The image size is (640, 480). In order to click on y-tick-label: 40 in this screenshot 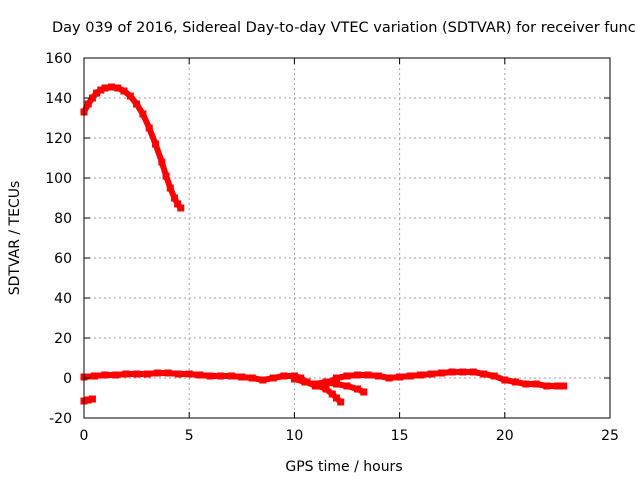, I will do `click(63, 299)`.